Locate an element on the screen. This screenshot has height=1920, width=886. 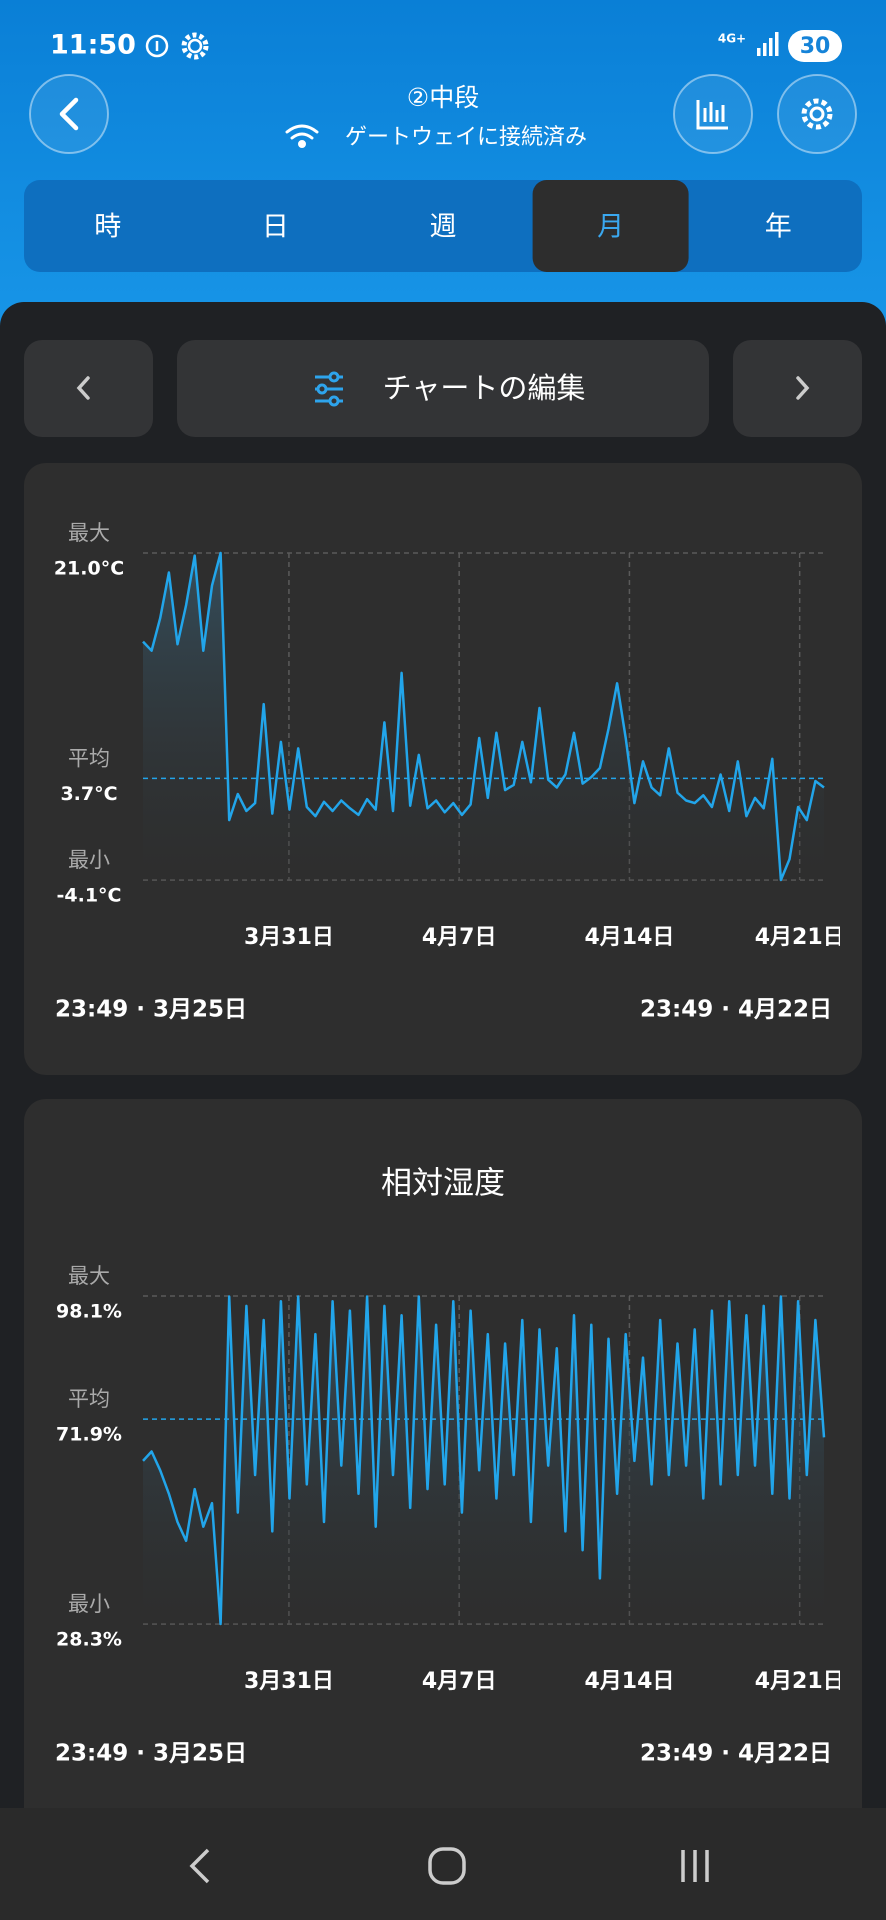
connection-status: ゲートウェイに接続済み is located at coordinates (466, 137).